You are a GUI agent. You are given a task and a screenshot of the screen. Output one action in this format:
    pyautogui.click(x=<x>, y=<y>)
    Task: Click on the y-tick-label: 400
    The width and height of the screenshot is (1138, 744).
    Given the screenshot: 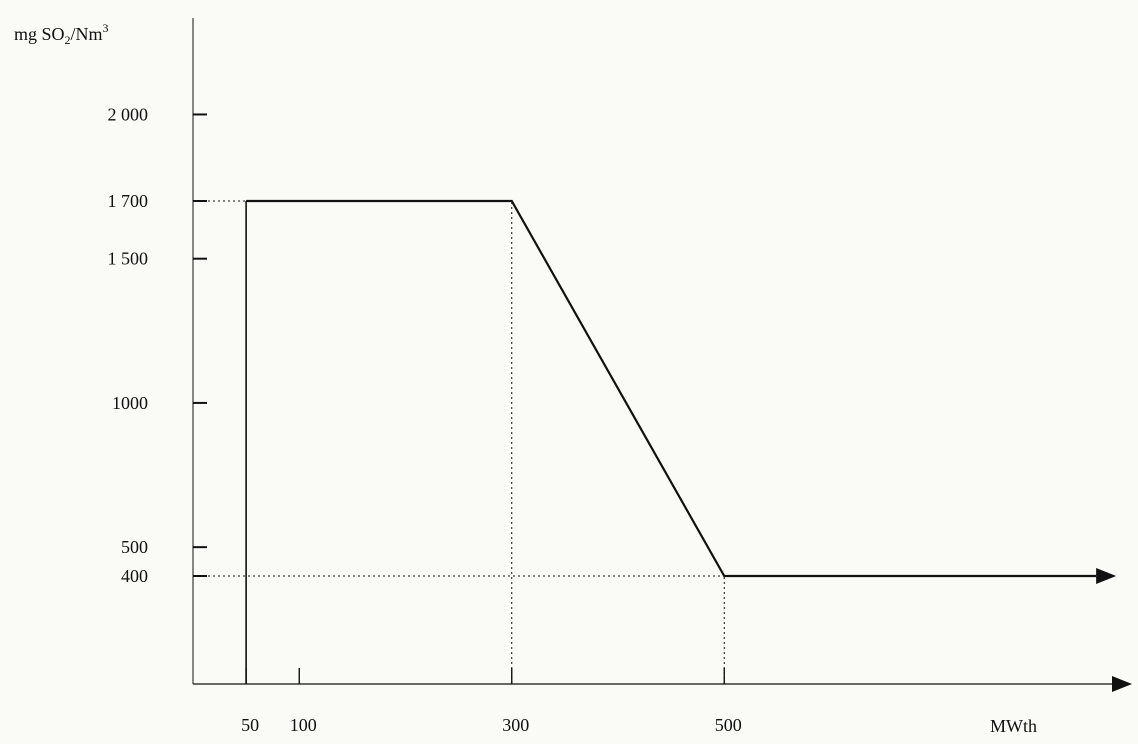 What is the action you would take?
    pyautogui.click(x=134, y=576)
    